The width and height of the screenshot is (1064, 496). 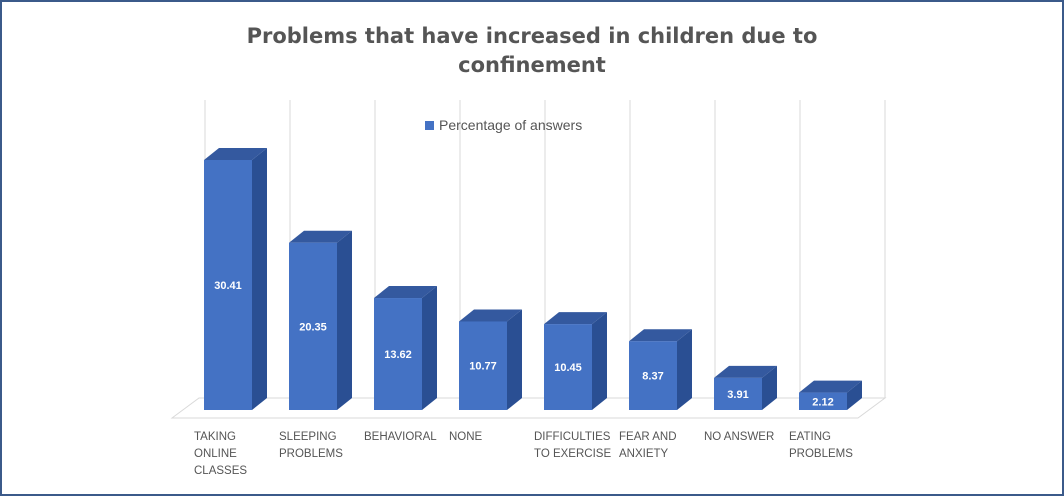 I want to click on chart-title-line-2: confinement, so click(x=532, y=65).